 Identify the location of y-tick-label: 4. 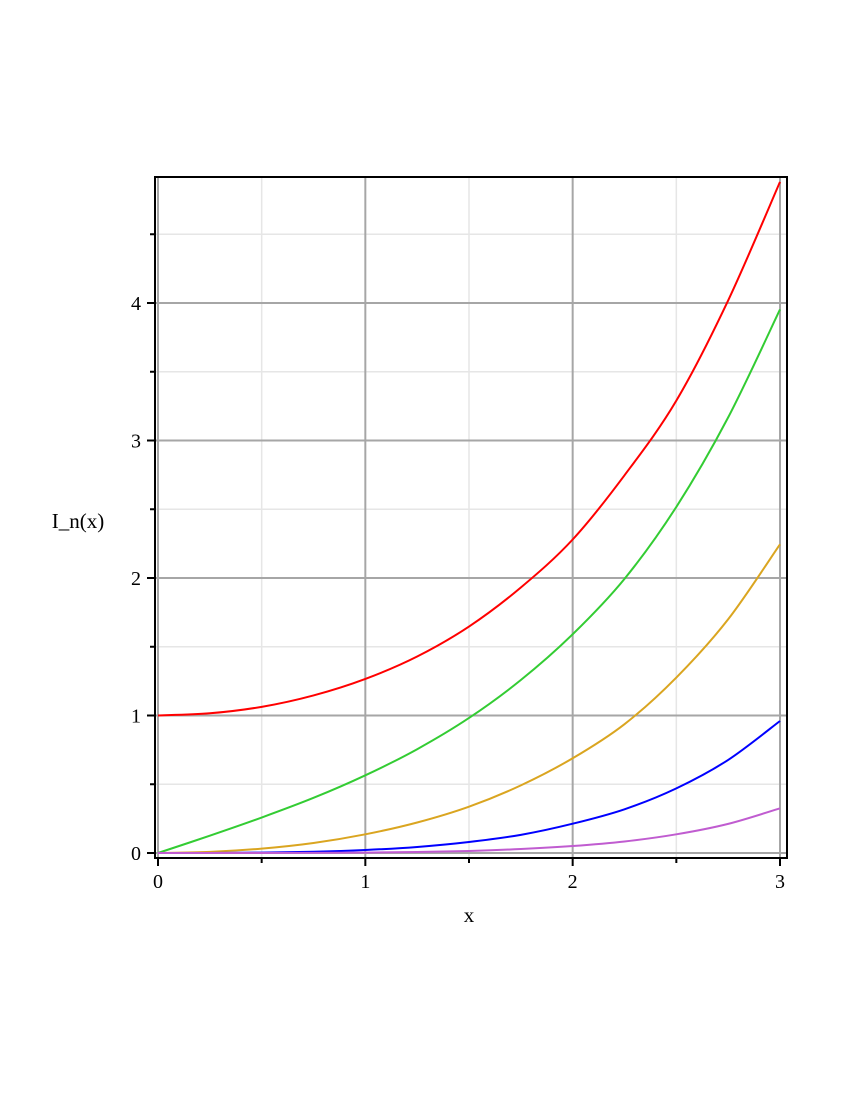
(136, 304).